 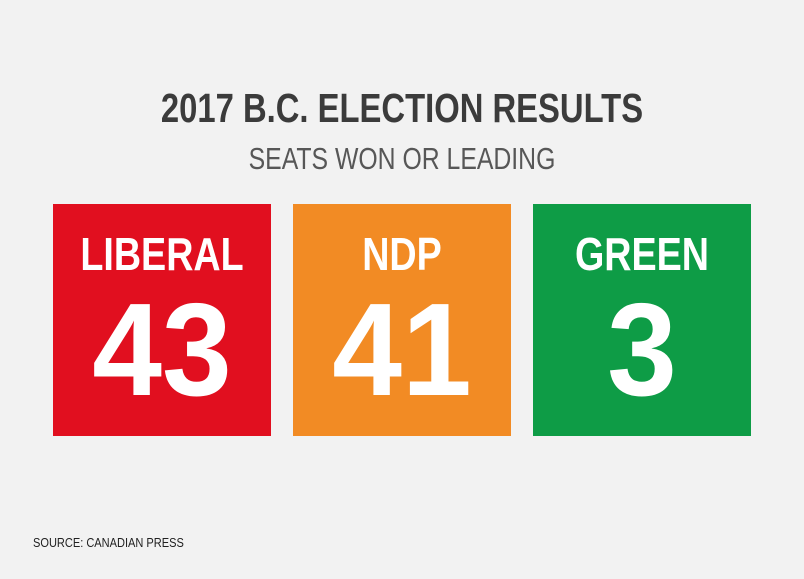 What do you see at coordinates (642, 253) in the screenshot?
I see `party-label: GREEN` at bounding box center [642, 253].